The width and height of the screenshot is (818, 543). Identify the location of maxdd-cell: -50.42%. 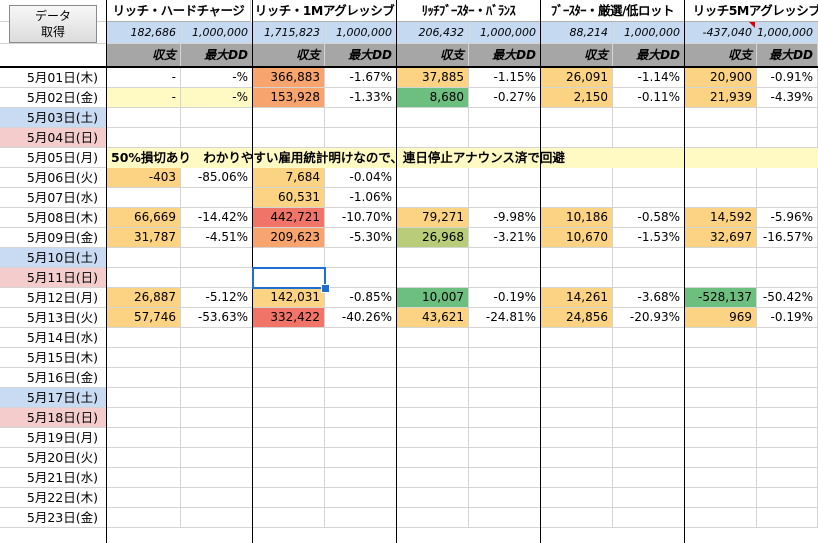
(787, 298).